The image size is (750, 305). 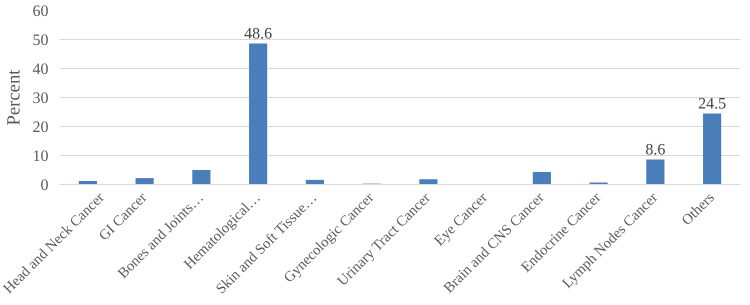 What do you see at coordinates (40, 69) in the screenshot?
I see `y-tick-label: 40` at bounding box center [40, 69].